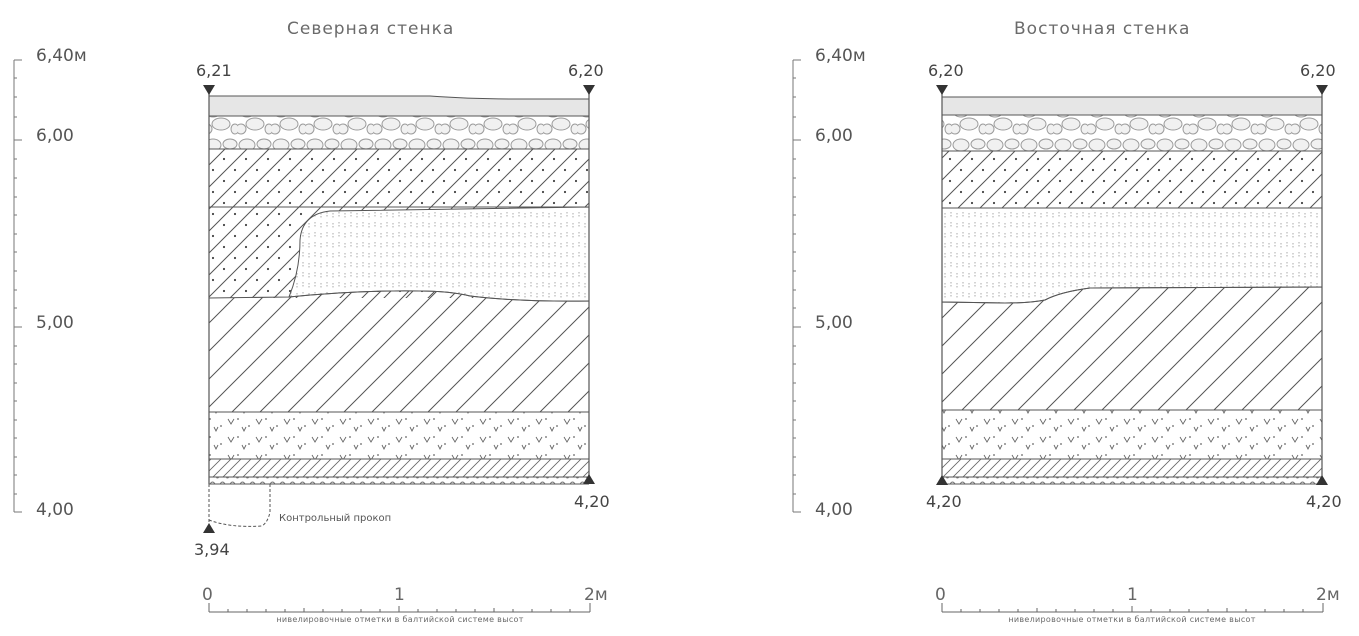  I want to click on north-axis-label-6: 6,00, so click(55, 136).